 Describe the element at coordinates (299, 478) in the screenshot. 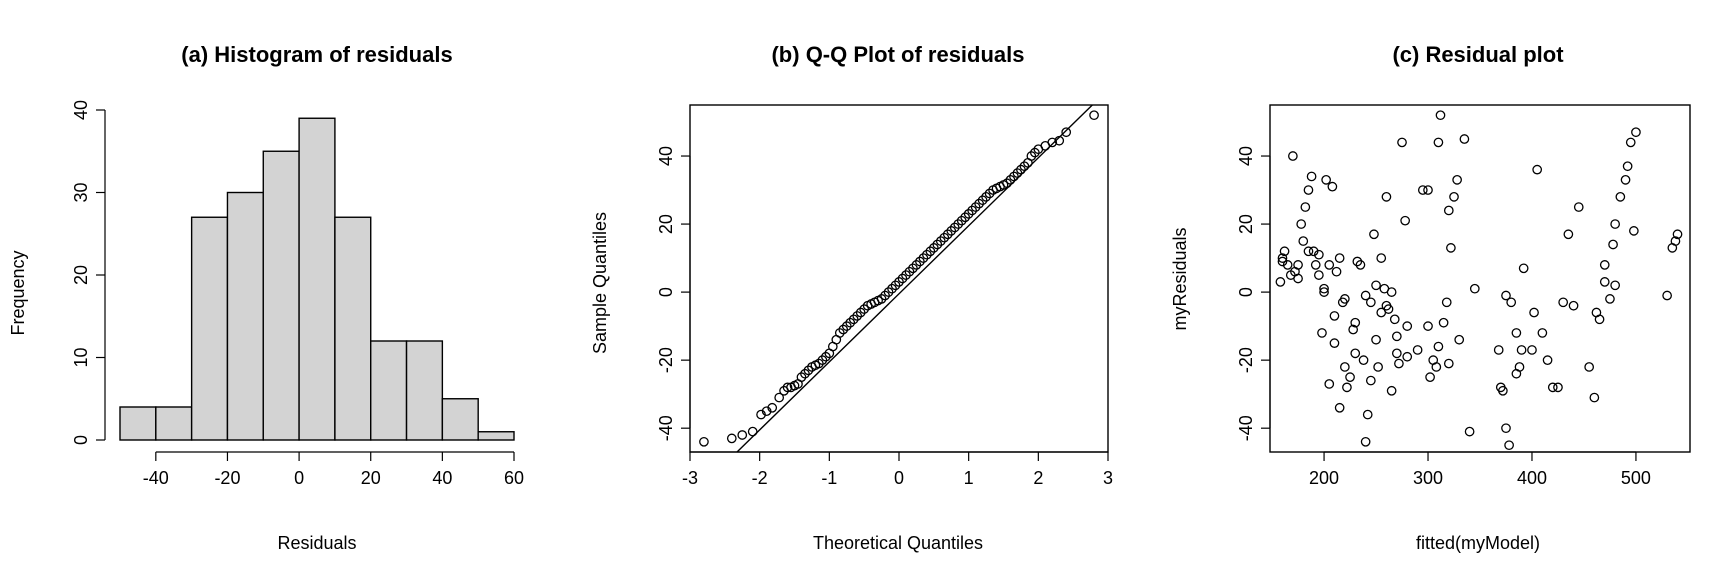

I see `histogram-x-axis-tick-label: 0` at that location.